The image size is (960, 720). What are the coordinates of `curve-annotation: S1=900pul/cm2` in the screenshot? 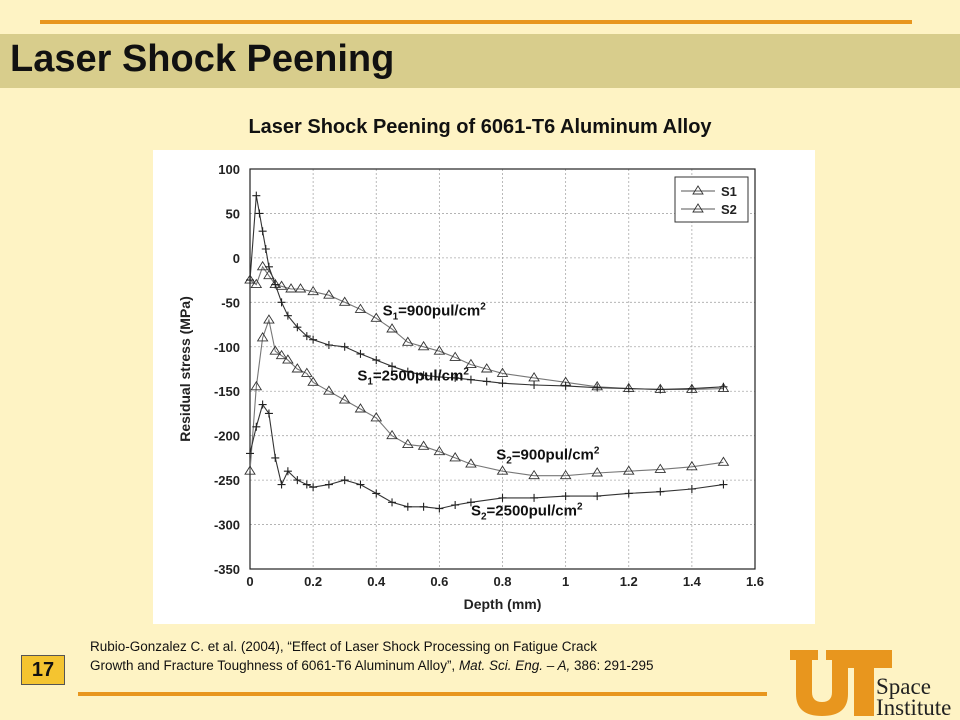 It's located at (435, 312).